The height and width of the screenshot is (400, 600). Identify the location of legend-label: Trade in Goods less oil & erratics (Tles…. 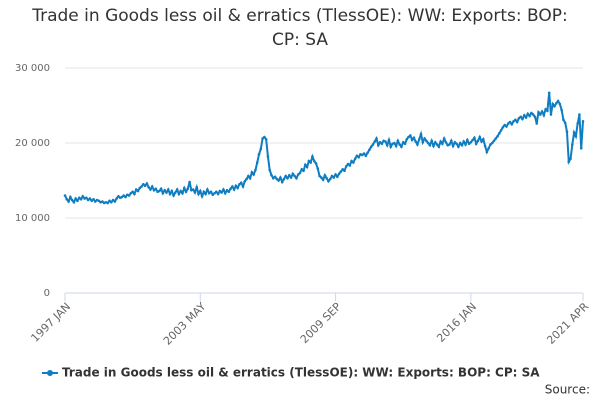
(301, 373).